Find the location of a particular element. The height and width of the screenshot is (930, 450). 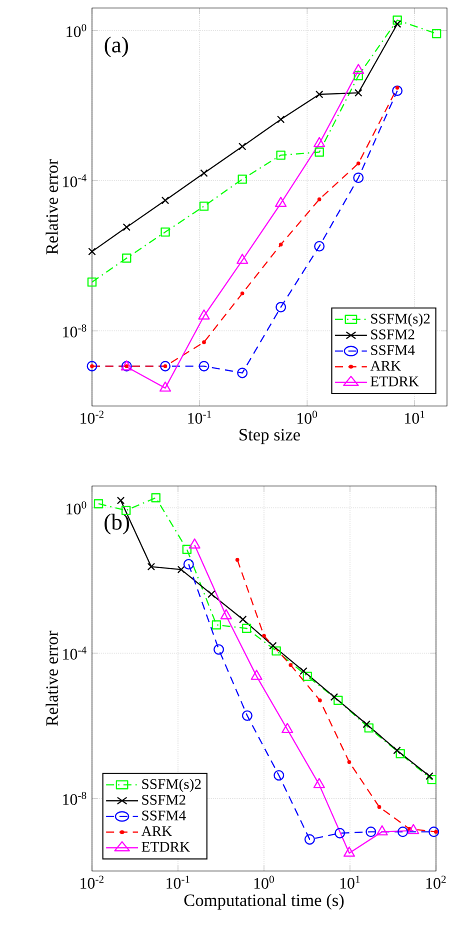

x-axis-title: Computational time (s) is located at coordinates (264, 902).